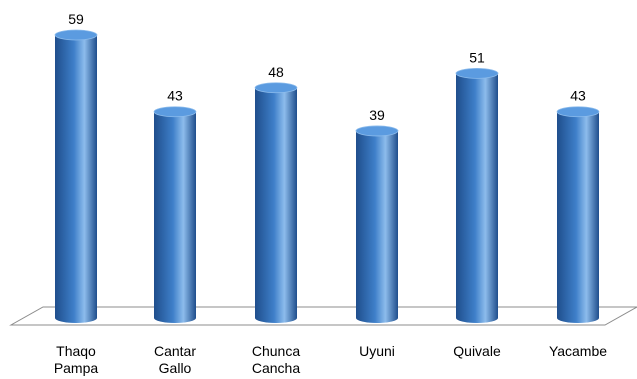 This screenshot has width=637, height=379. I want to click on category-label-line: Pampa, so click(76, 368).